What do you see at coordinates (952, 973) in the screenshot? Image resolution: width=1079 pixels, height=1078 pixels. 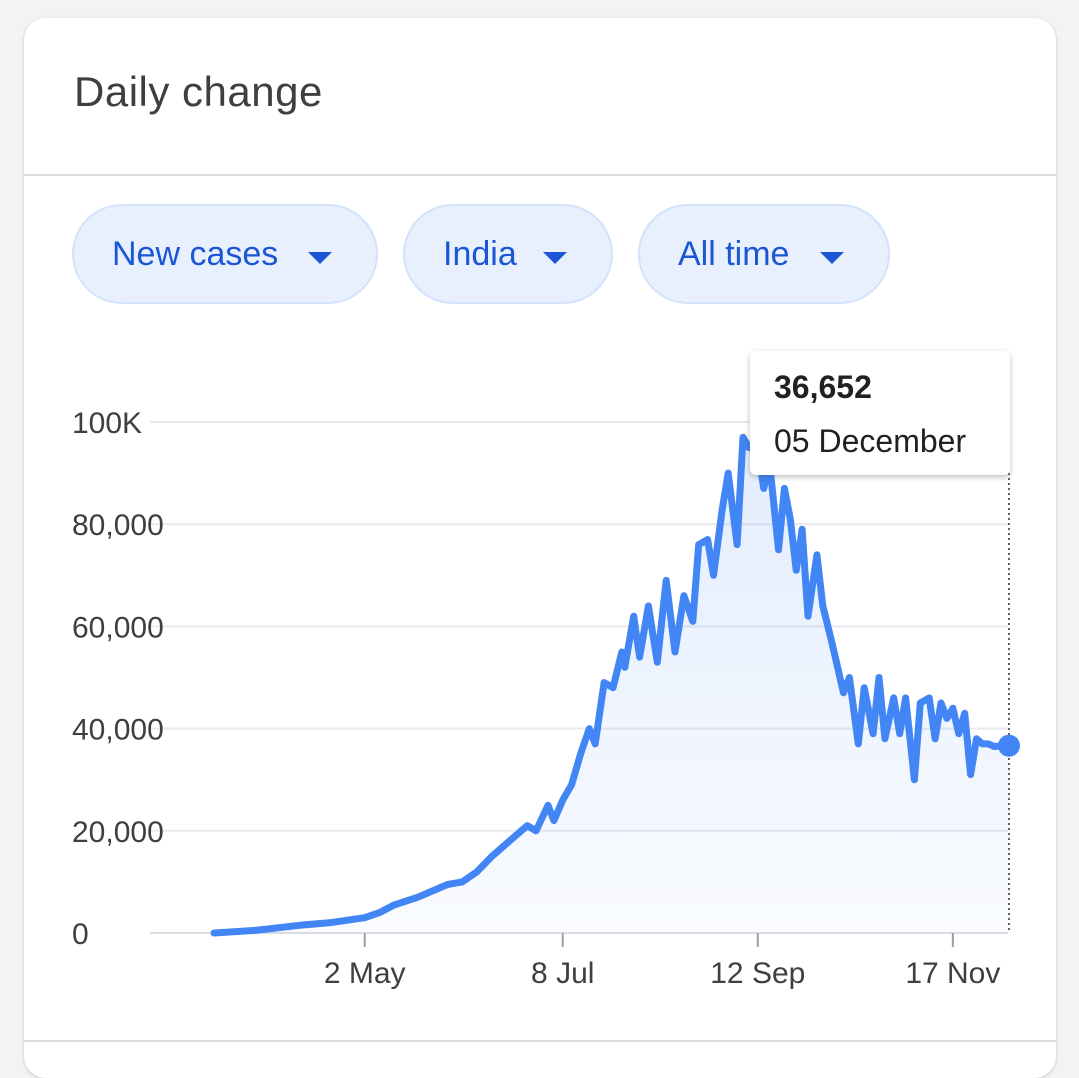 I see `x-tick-label: 17 Nov` at bounding box center [952, 973].